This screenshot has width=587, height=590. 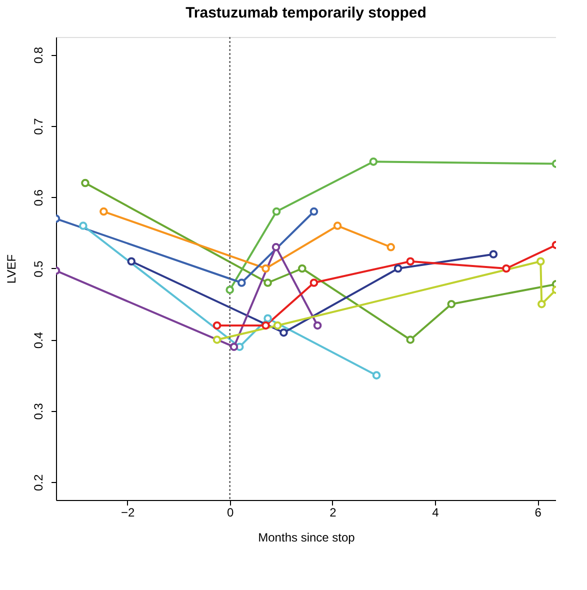 I want to click on y-tick-label: 0.8, so click(x=39, y=55).